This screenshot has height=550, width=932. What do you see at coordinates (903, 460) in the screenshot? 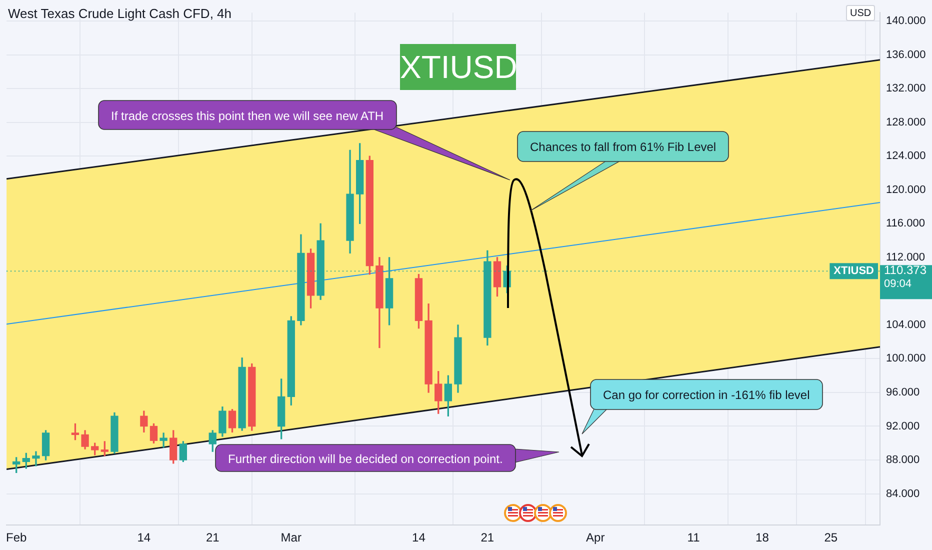
I see `y-tick-label: 88.000` at bounding box center [903, 460].